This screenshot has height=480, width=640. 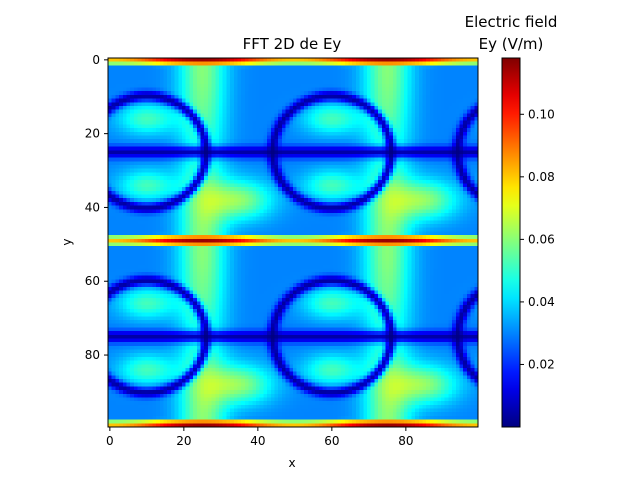 I want to click on y-tick-label: 80, so click(x=92, y=355).